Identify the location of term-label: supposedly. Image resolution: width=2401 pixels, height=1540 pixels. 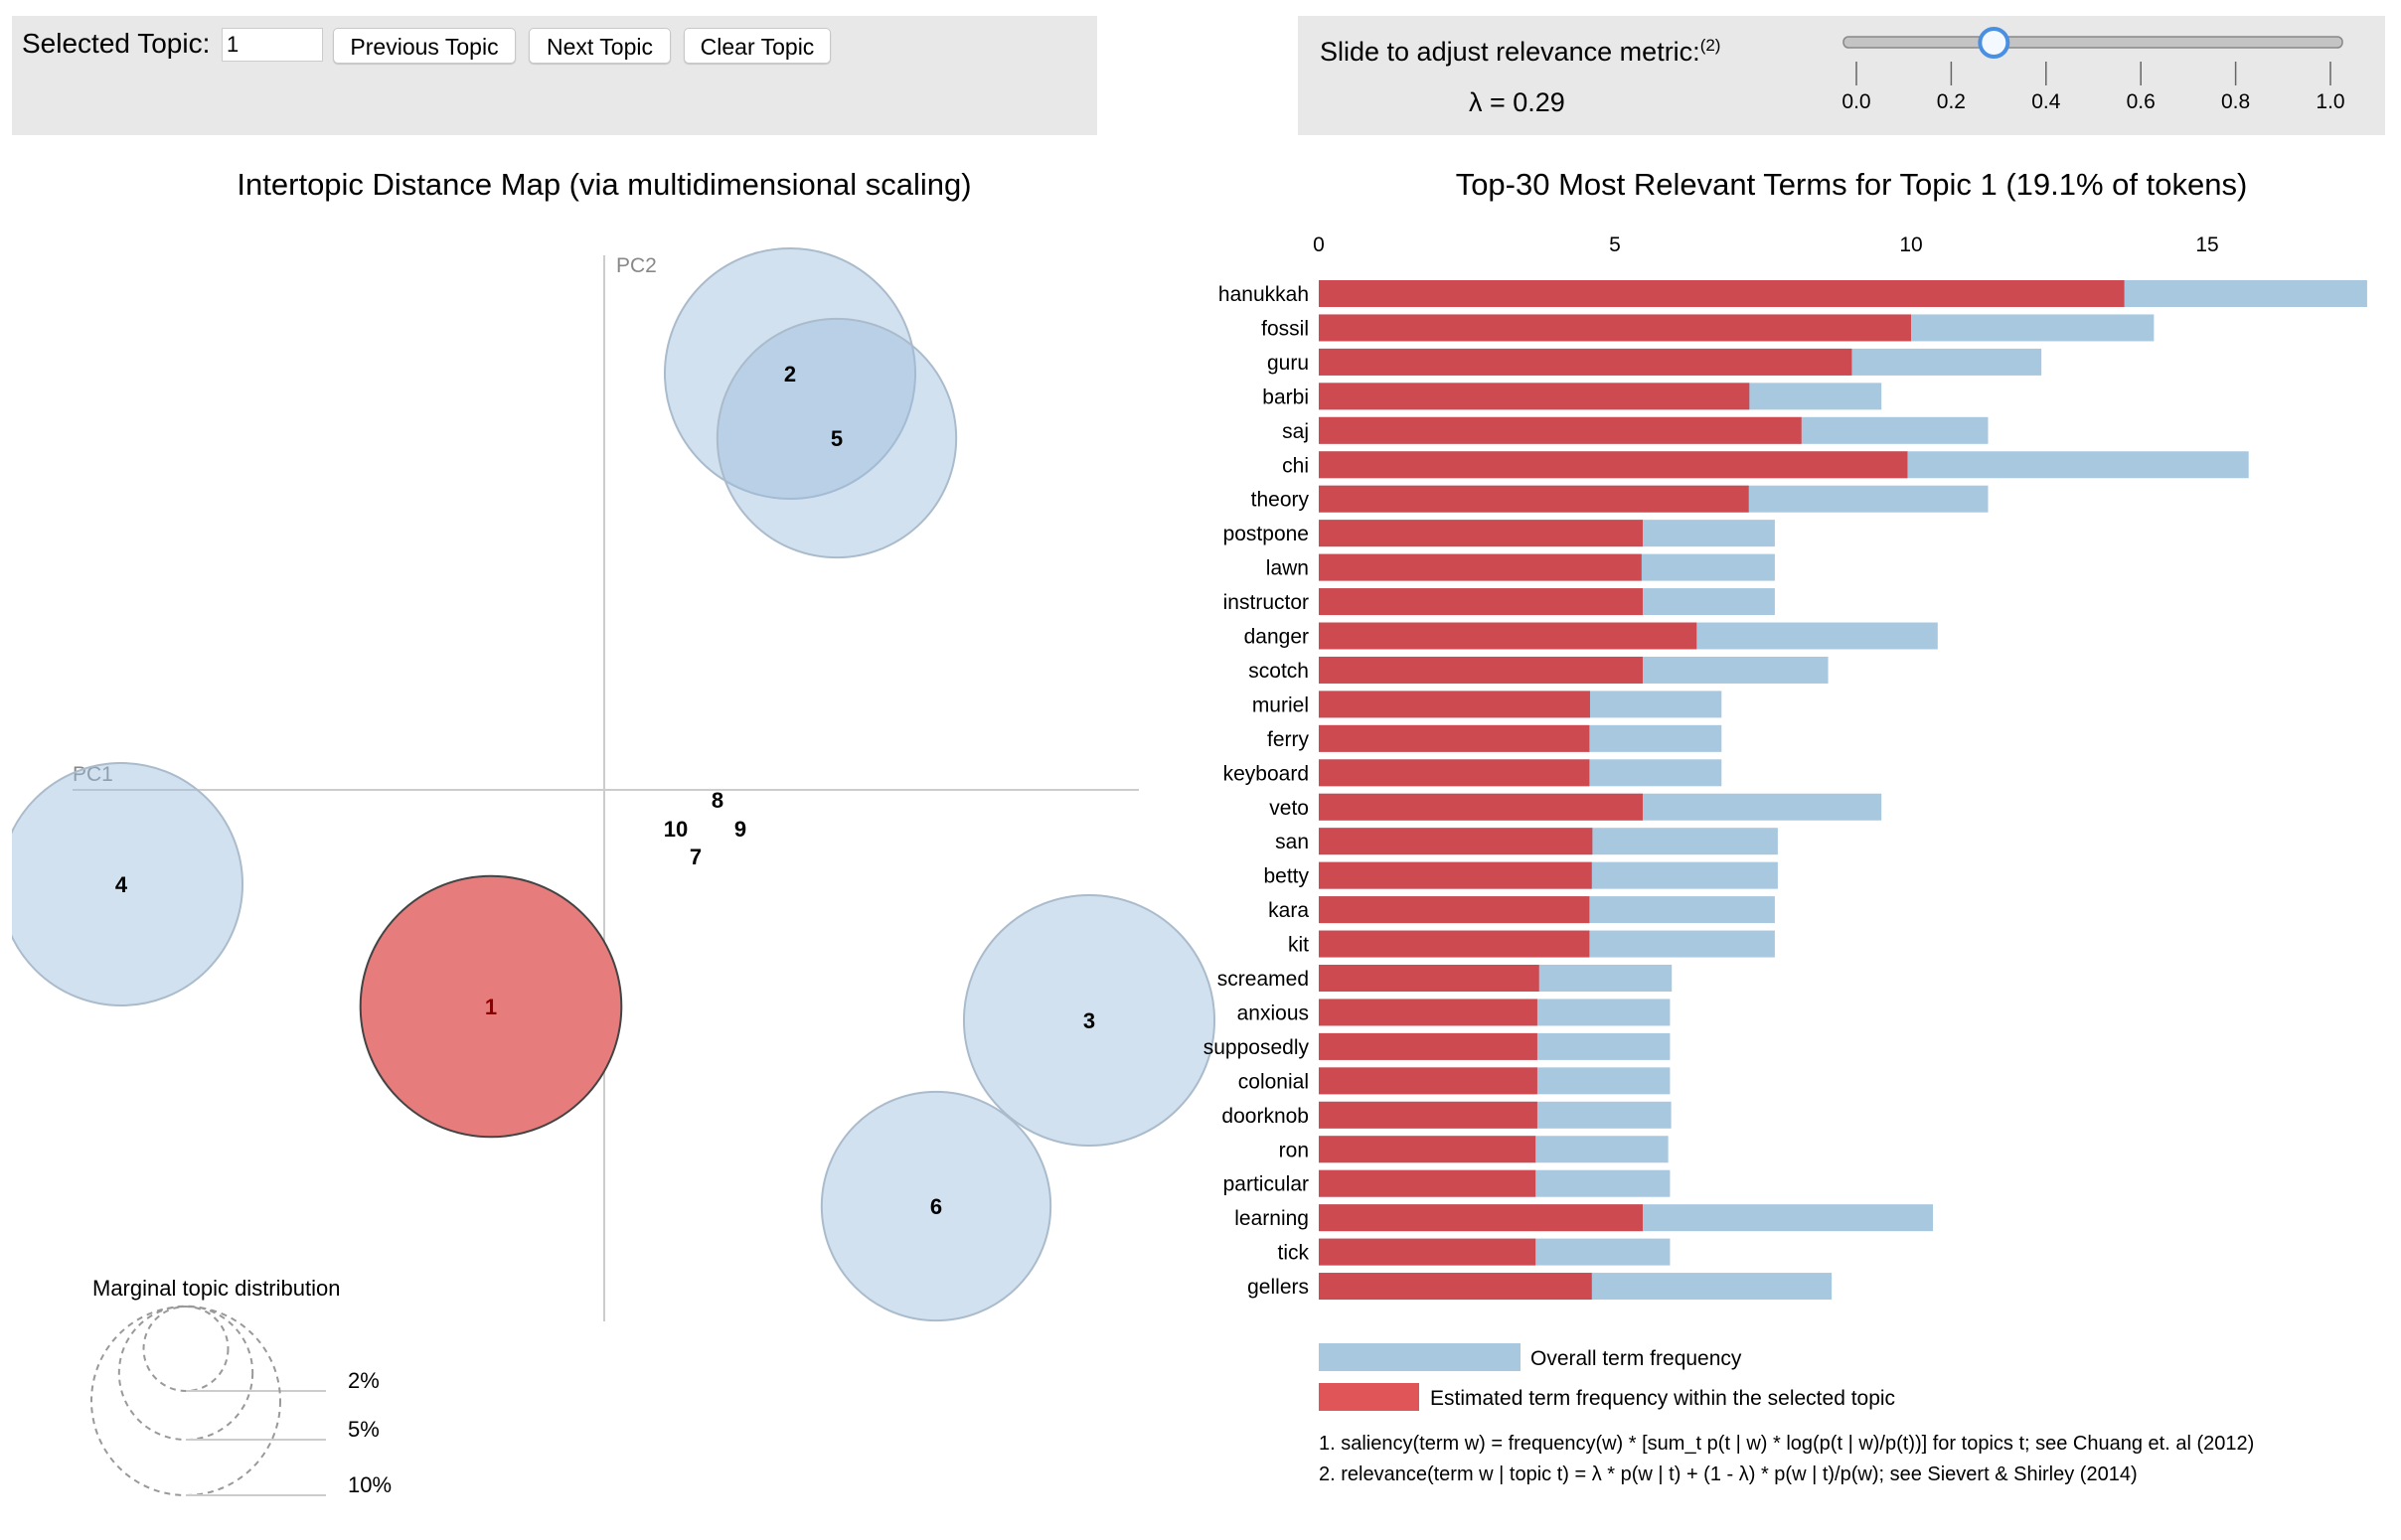
(1256, 1047).